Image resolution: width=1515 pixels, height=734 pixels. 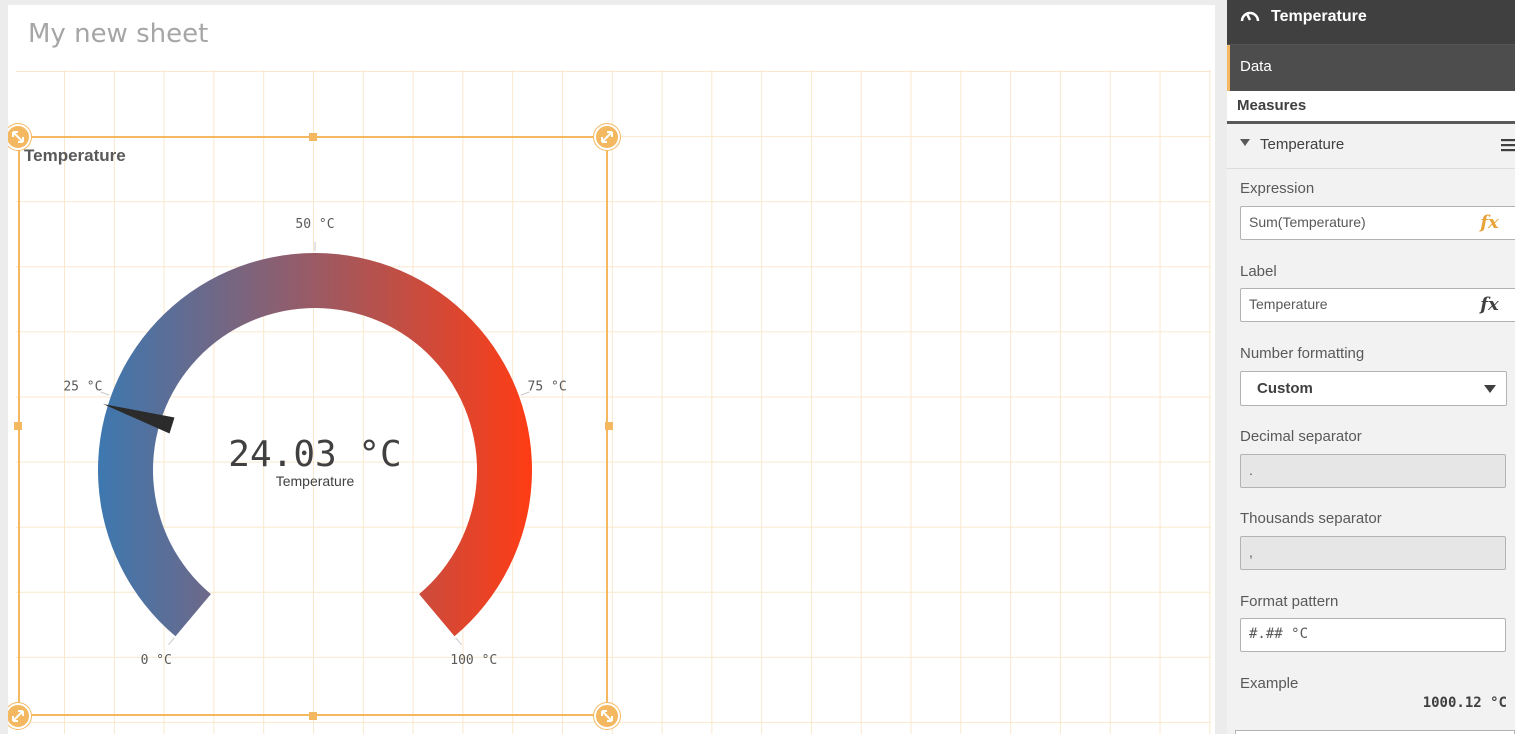 I want to click on panel-header: Temperature, so click(x=1371, y=22).